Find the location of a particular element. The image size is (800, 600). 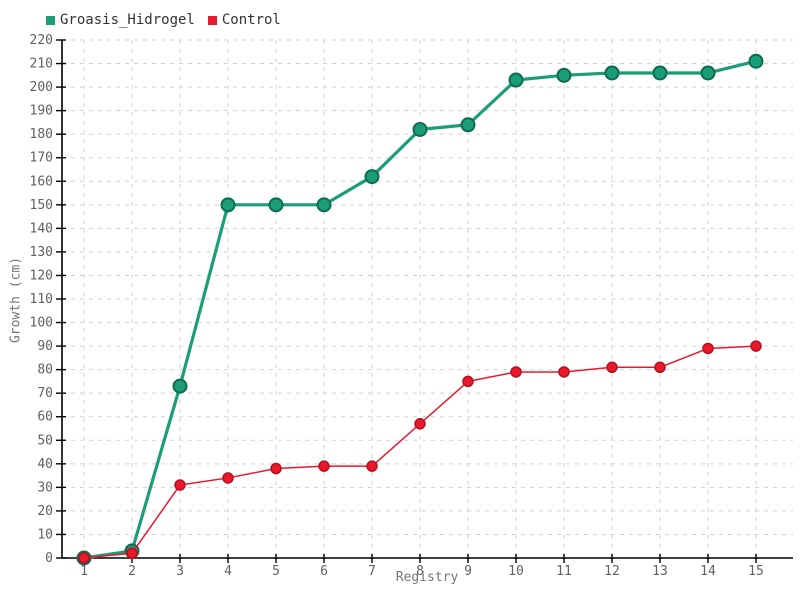

x-tick-label: 15 is located at coordinates (756, 571).